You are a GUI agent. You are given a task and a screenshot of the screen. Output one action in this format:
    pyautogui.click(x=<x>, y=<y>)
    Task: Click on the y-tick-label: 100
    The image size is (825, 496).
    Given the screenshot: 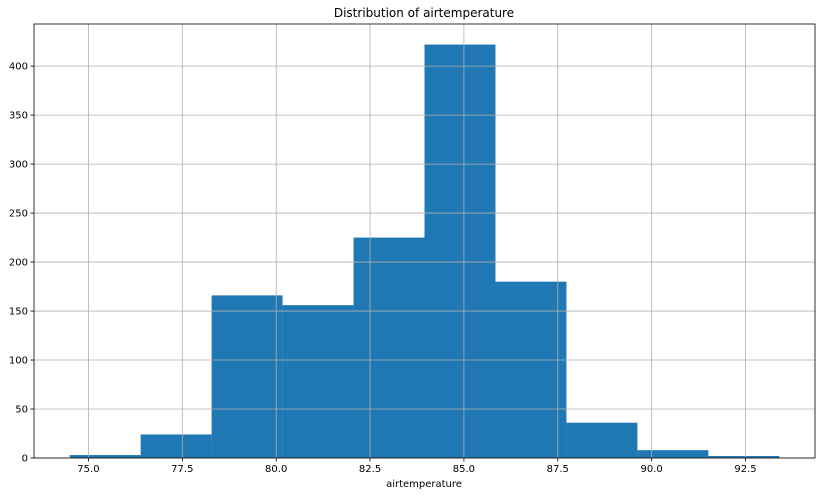 What is the action you would take?
    pyautogui.click(x=18, y=361)
    